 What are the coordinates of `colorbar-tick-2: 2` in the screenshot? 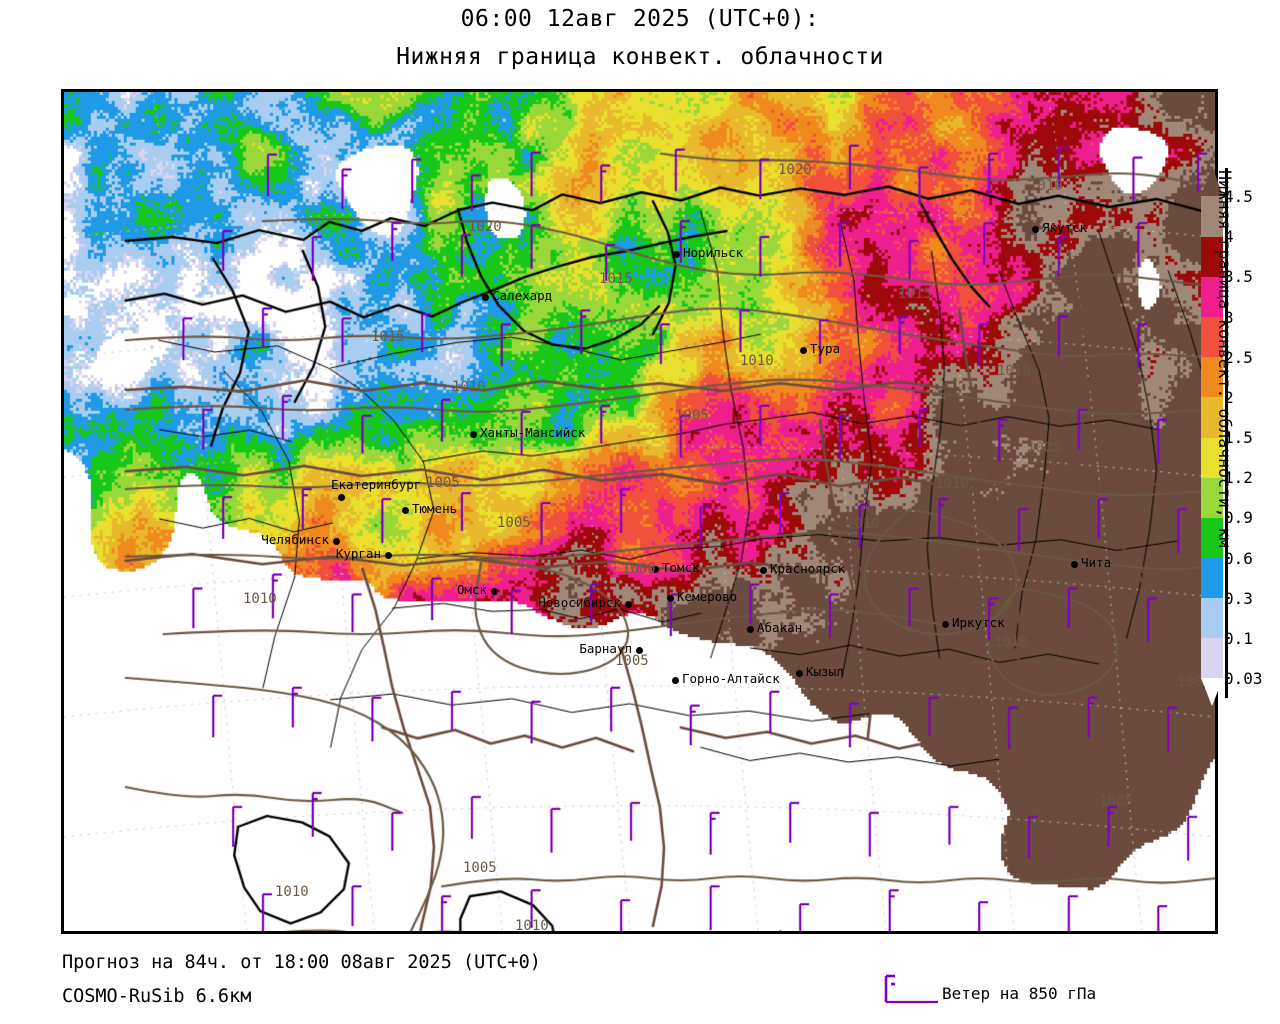 It's located at (1229, 397).